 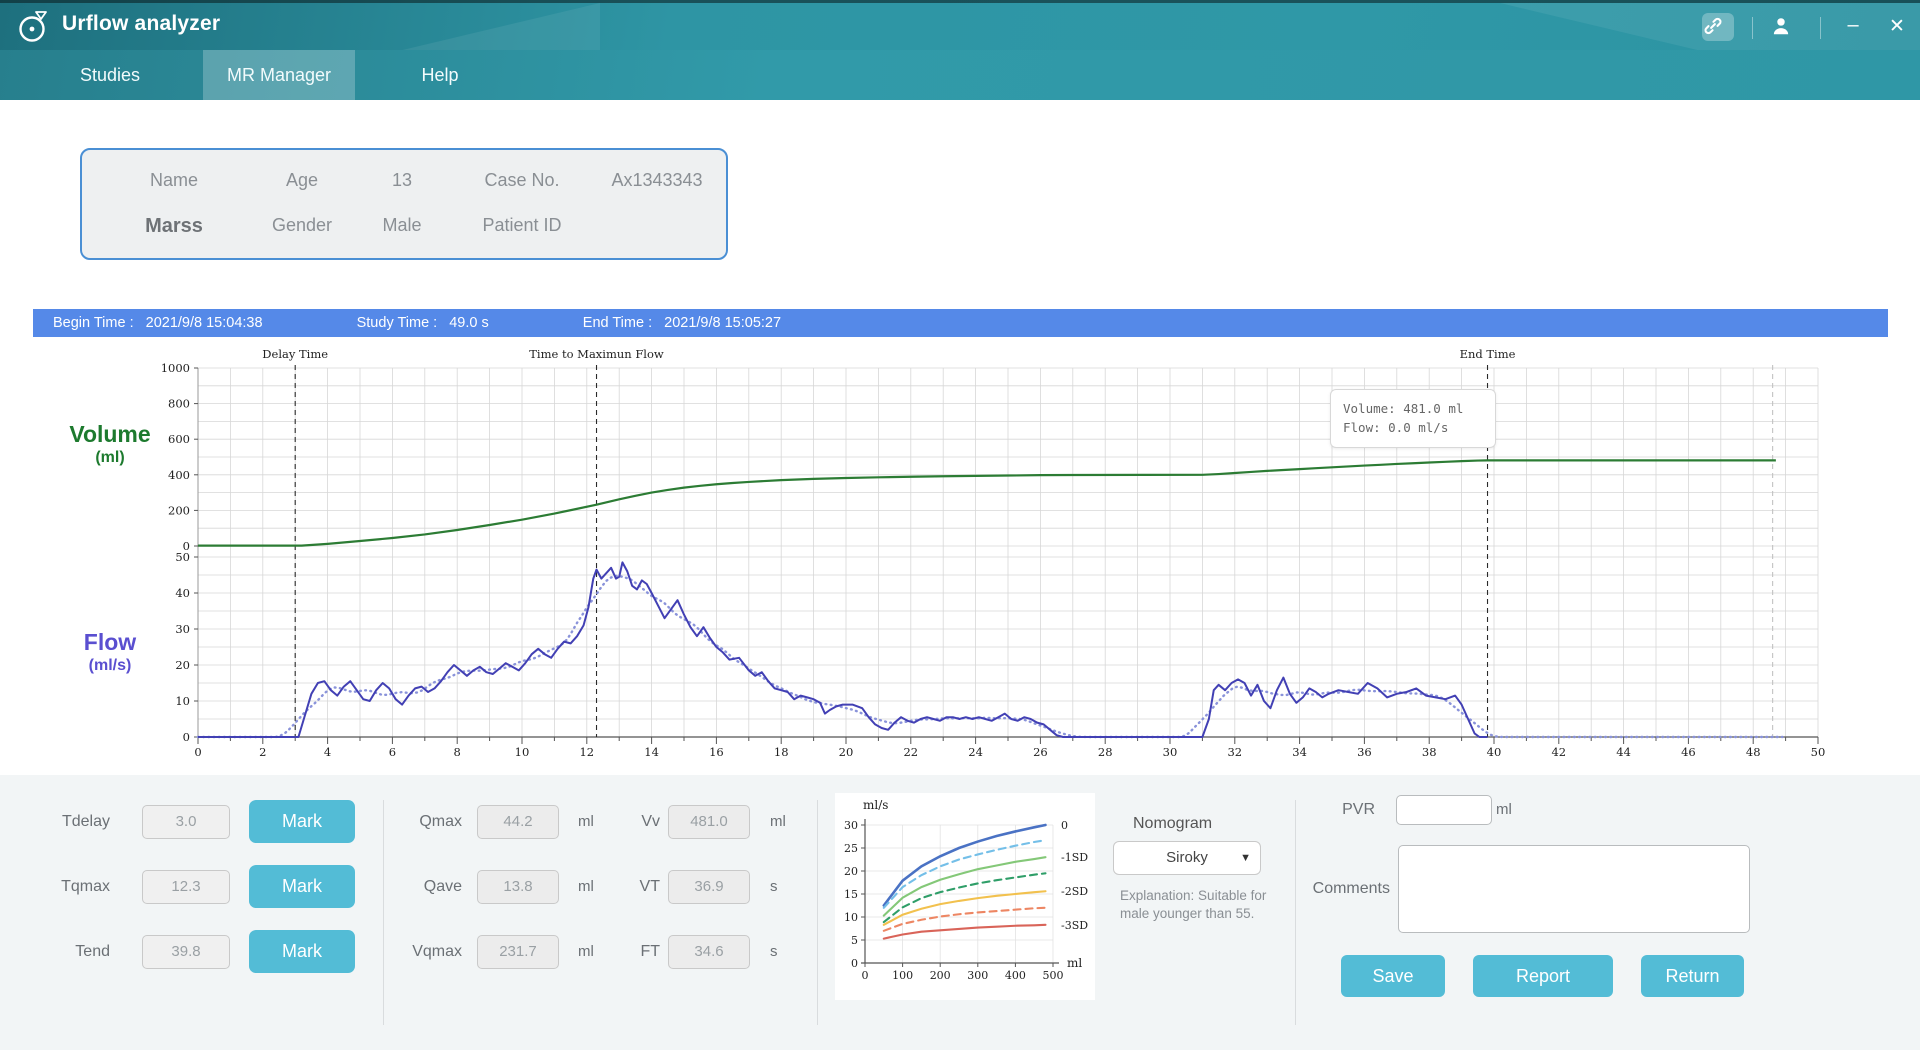 What do you see at coordinates (302, 821) in the screenshot?
I see `mark-tdelay-button: Mark` at bounding box center [302, 821].